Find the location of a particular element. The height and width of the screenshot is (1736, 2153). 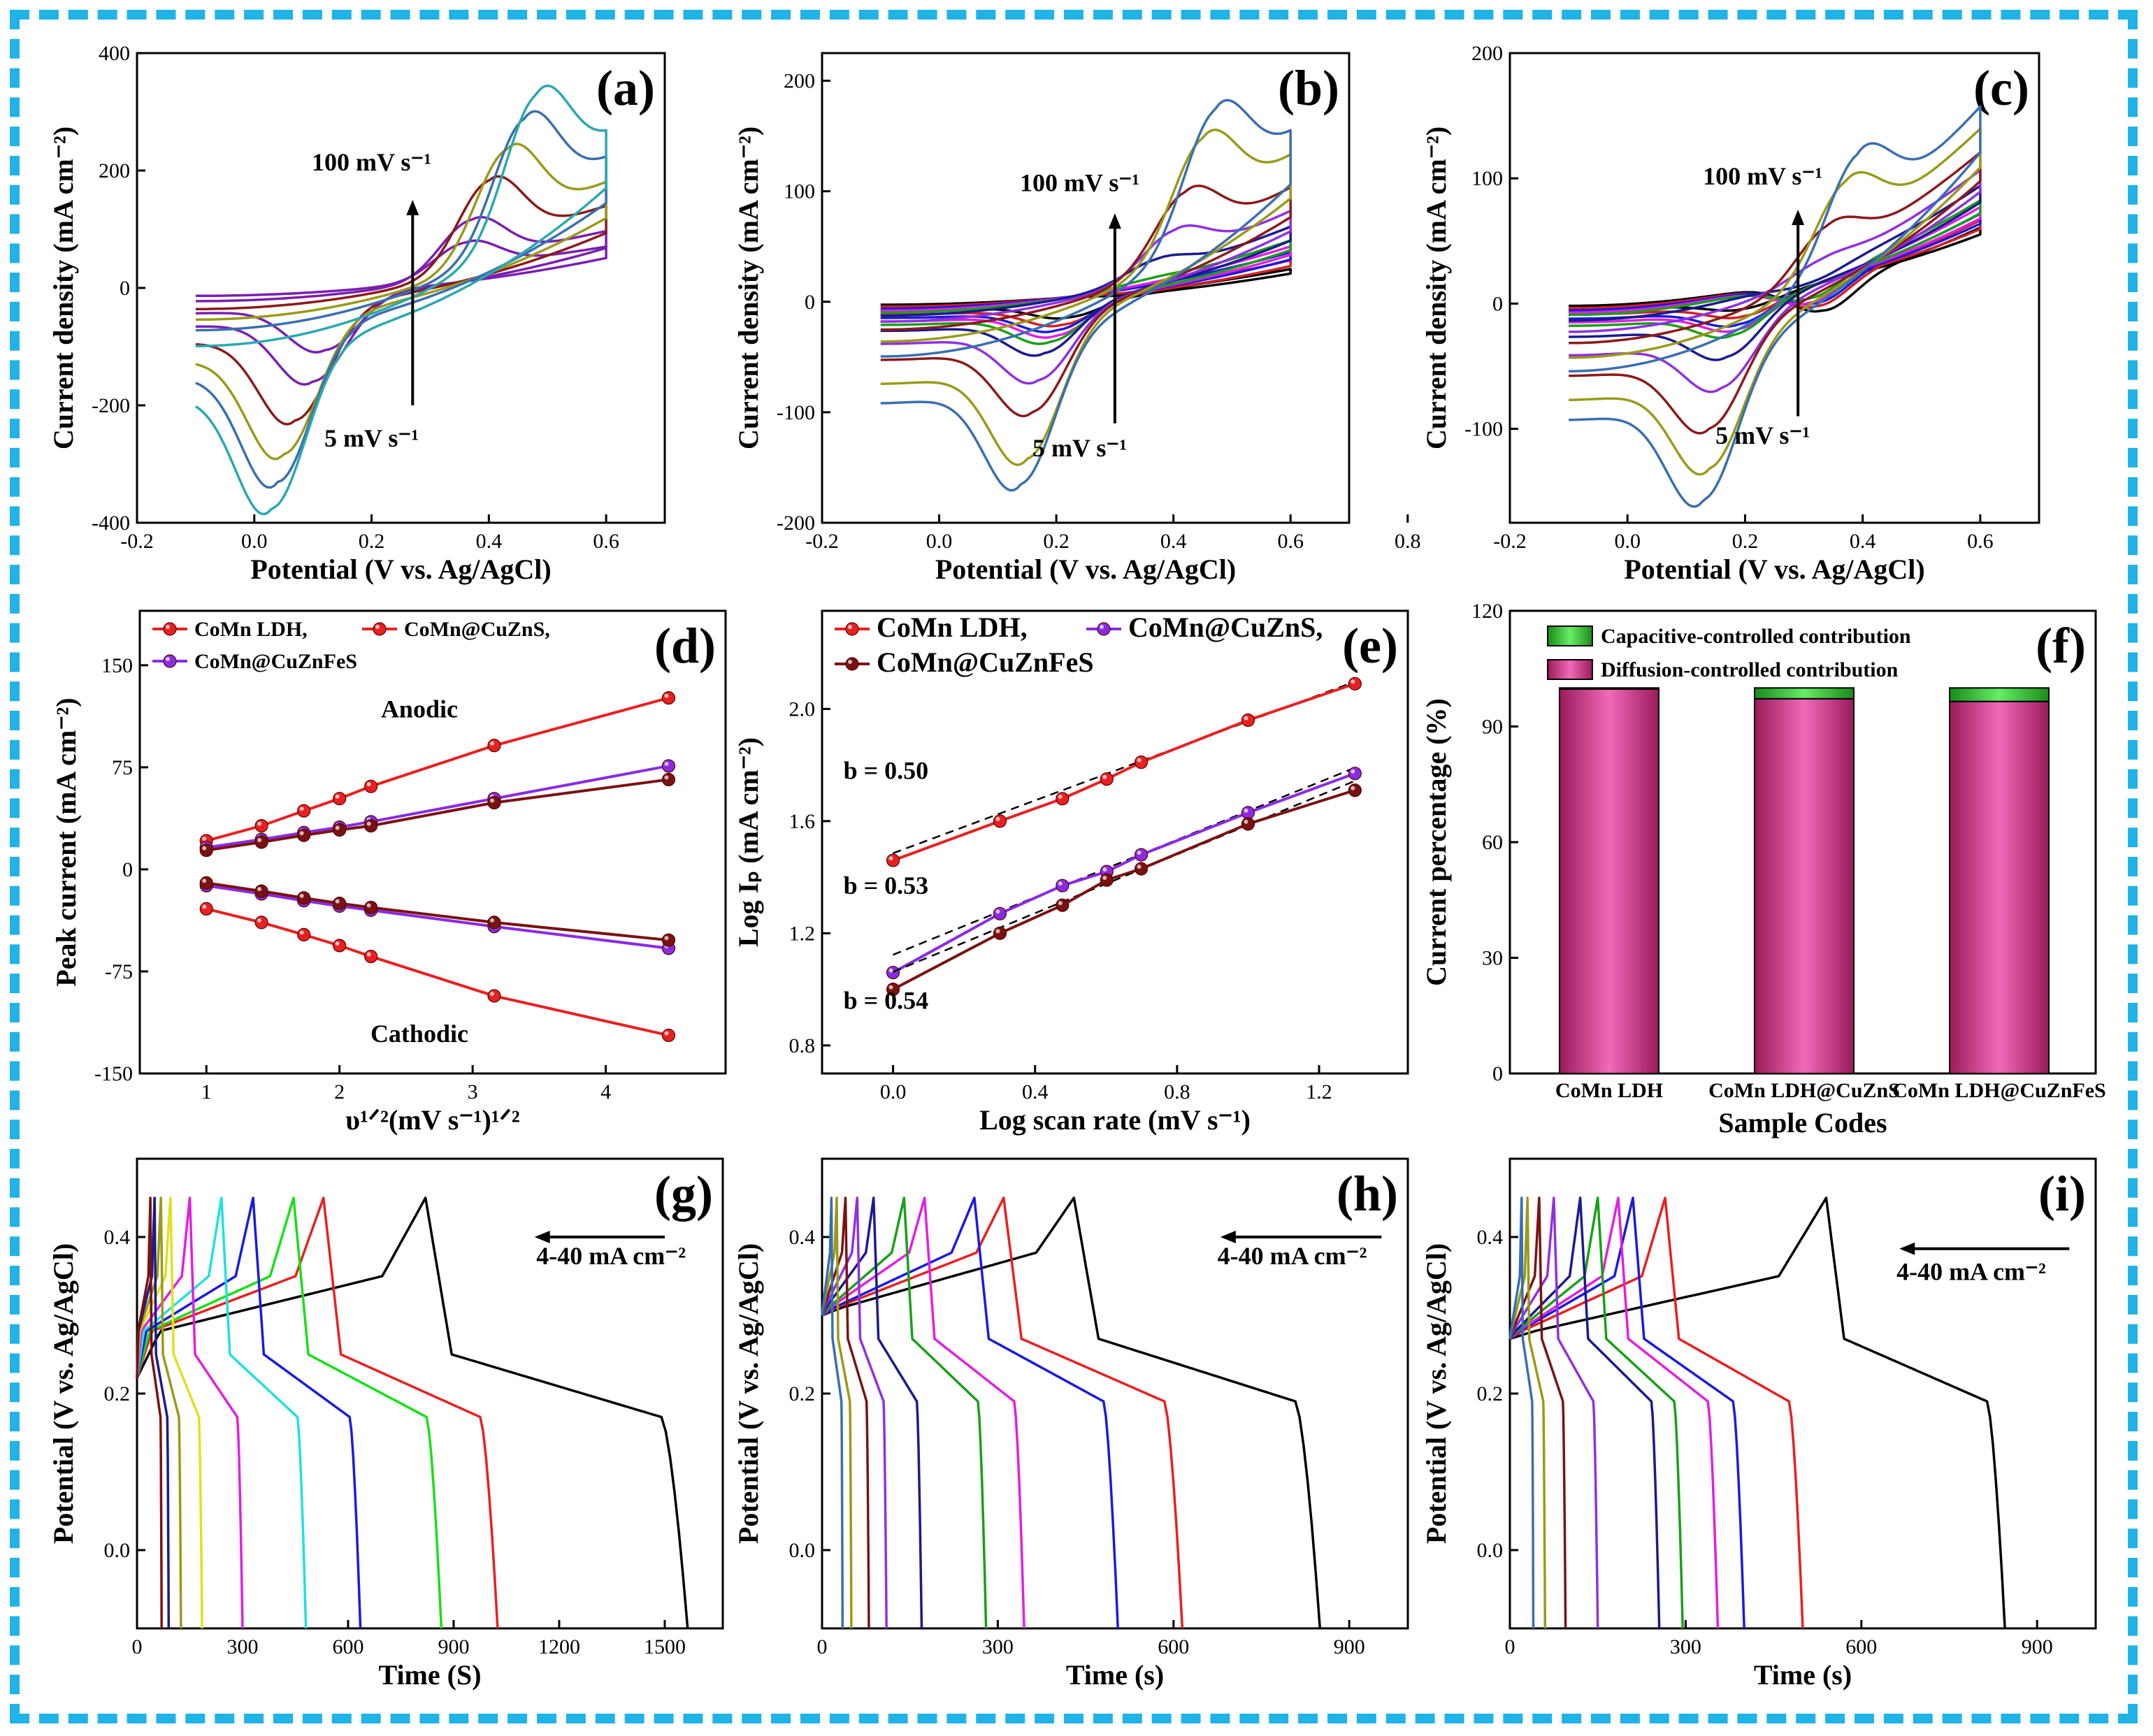

y-tick-label: 0.0 is located at coordinates (117, 1550).